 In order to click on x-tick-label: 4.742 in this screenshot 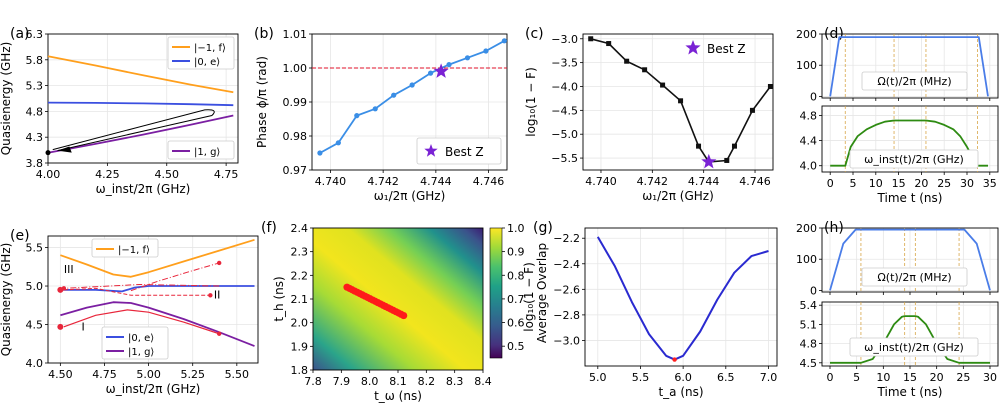, I will do `click(383, 181)`.